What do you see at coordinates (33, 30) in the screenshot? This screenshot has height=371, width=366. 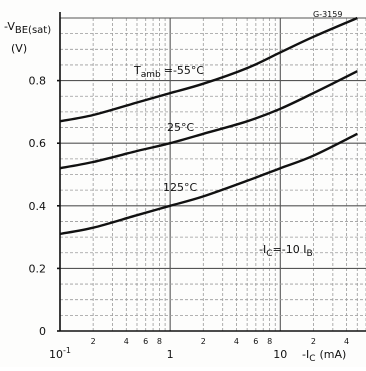 I see `y-axis-label-sub: BE(sat)` at bounding box center [33, 30].